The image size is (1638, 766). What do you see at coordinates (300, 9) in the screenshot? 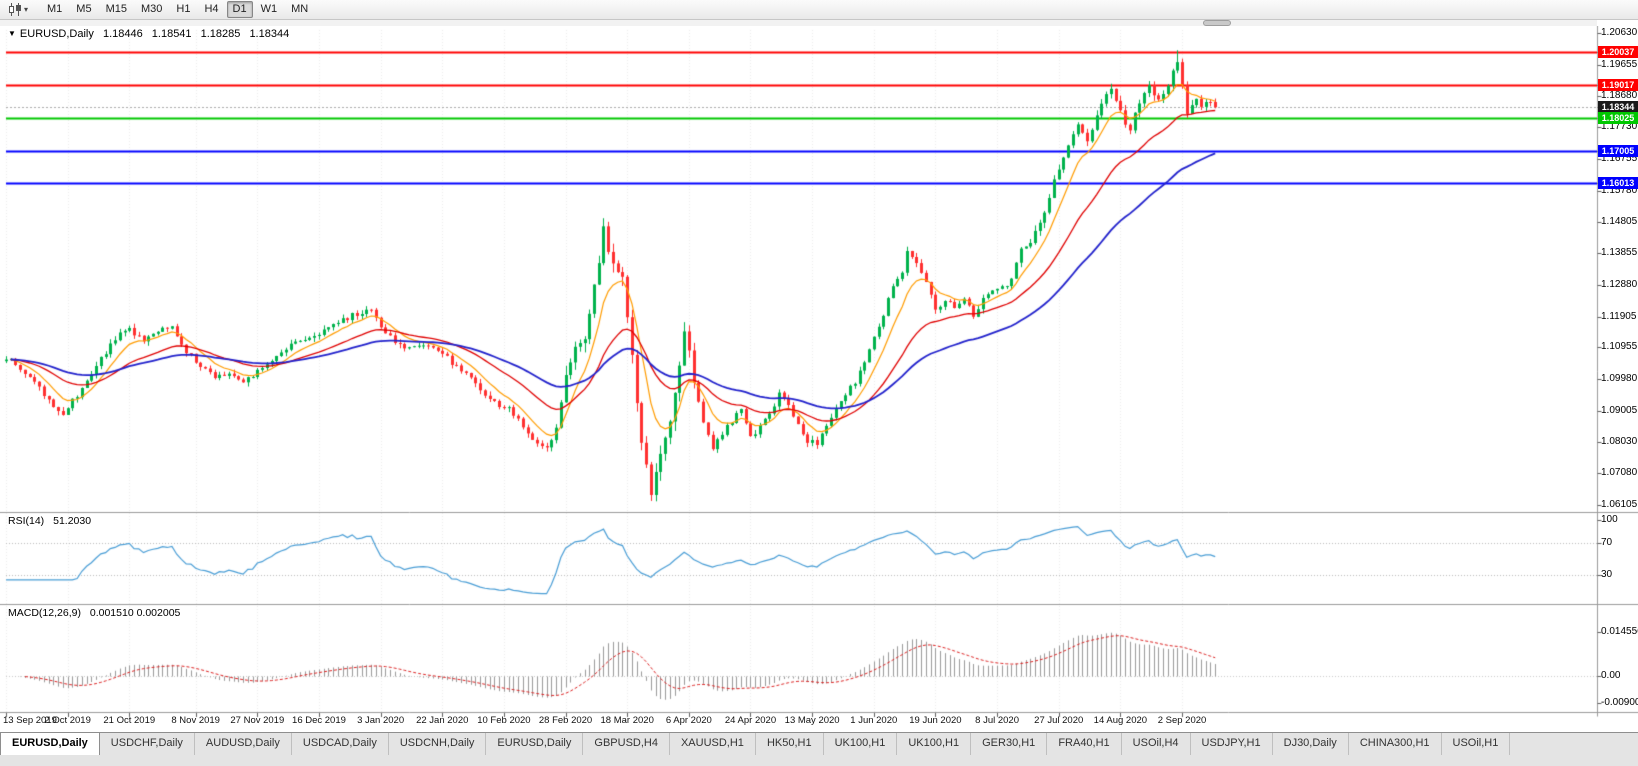
I see `timeframe-button-mn: MN` at bounding box center [300, 9].